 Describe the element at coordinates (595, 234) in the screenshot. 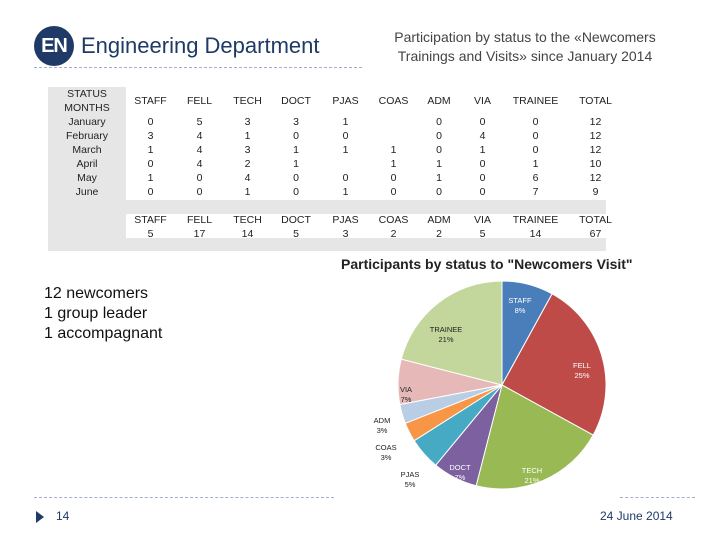

I see `total-value: 67` at that location.